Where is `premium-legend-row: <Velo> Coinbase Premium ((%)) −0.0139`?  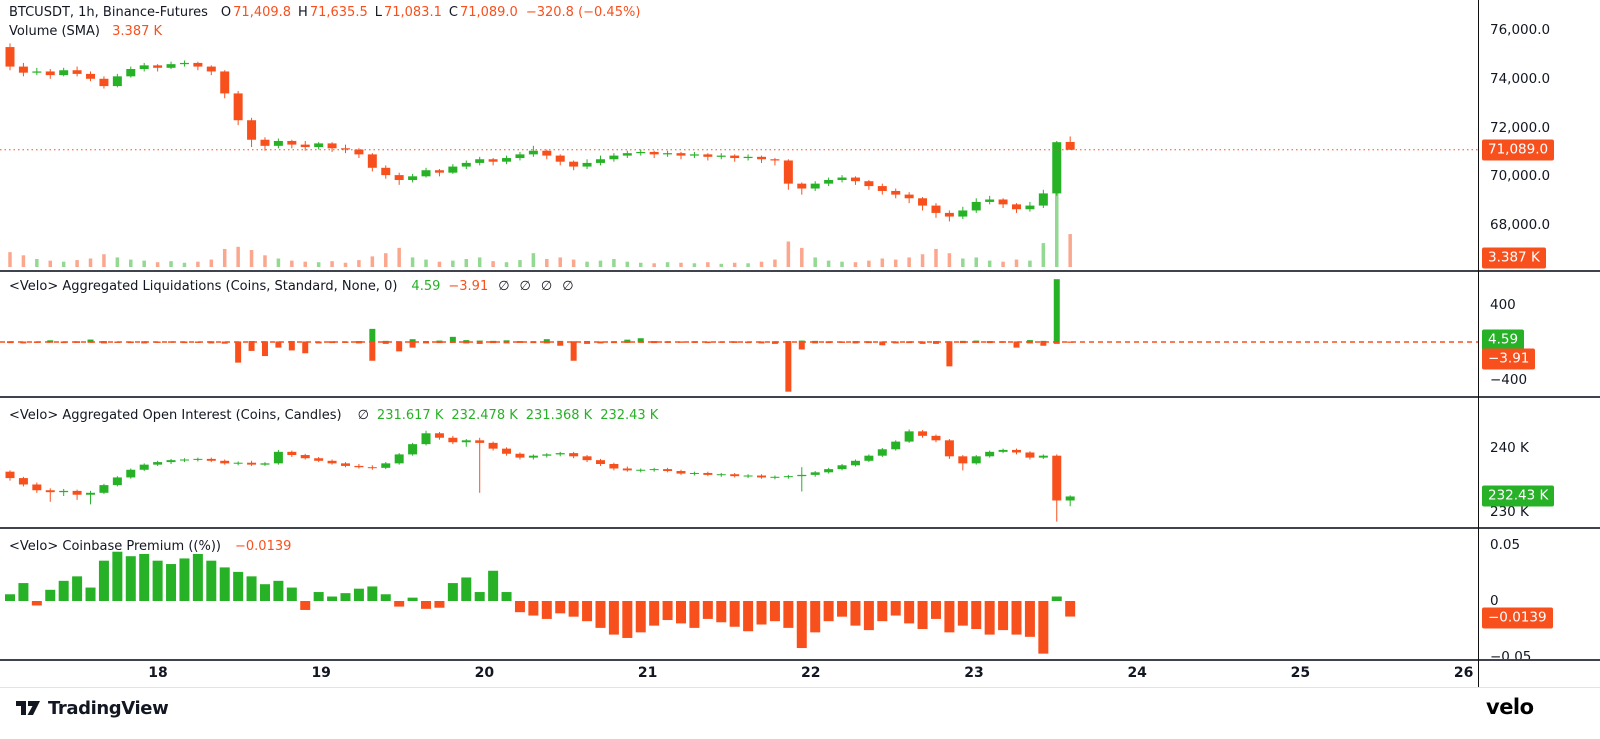
premium-legend-row: <Velo> Coinbase Premium ((%)) −0.0139 is located at coordinates (150, 546).